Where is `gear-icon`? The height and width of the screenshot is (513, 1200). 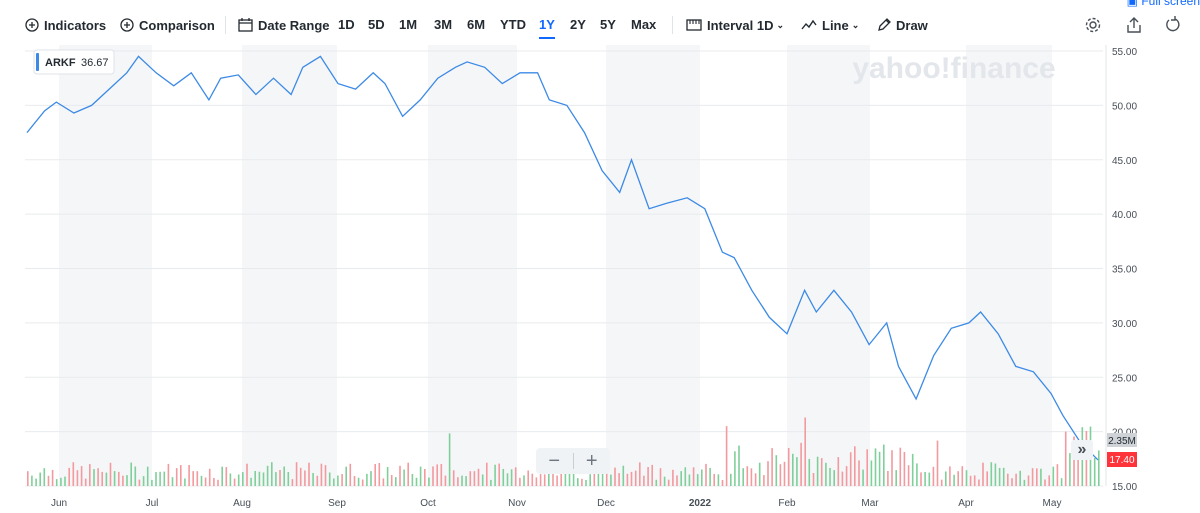
gear-icon is located at coordinates (1093, 25).